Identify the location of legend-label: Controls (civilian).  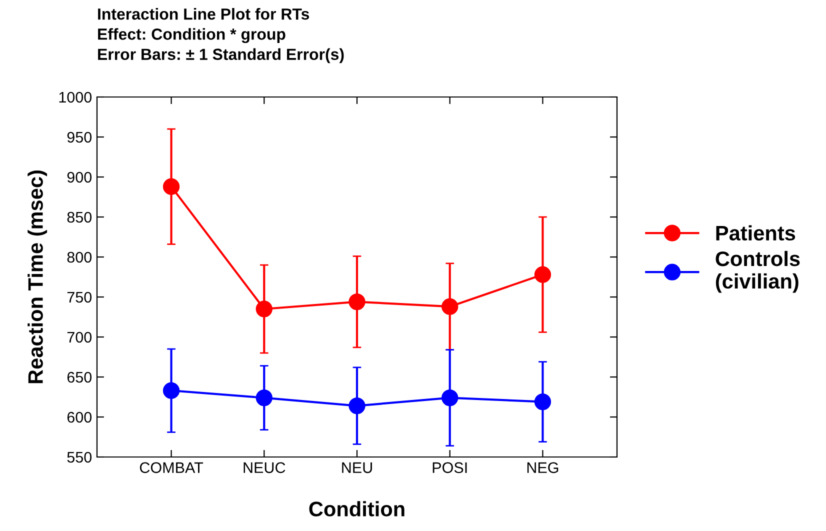
(758, 271).